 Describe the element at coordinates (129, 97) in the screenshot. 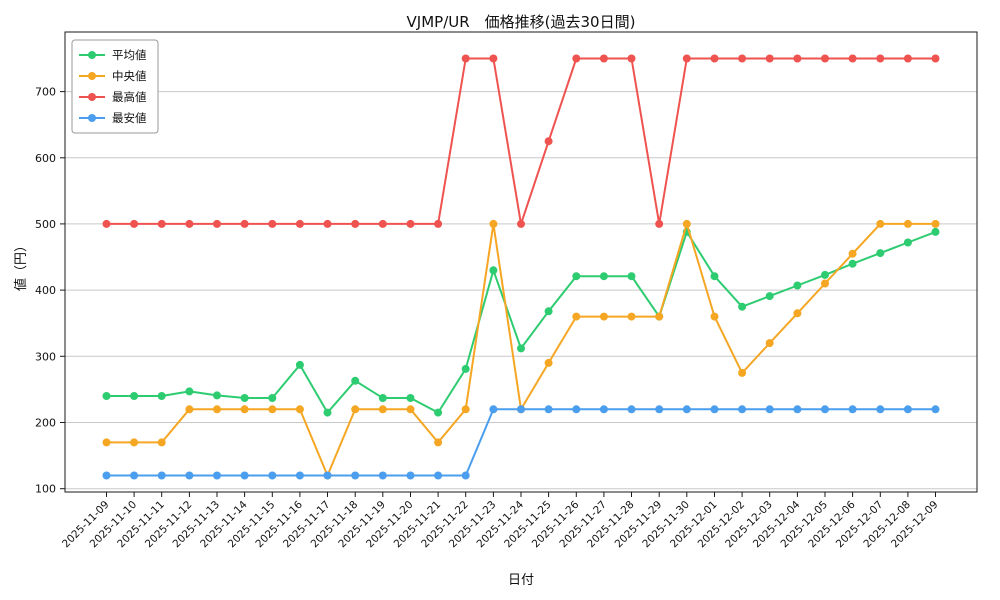

I see `legend-label: 最高値` at that location.